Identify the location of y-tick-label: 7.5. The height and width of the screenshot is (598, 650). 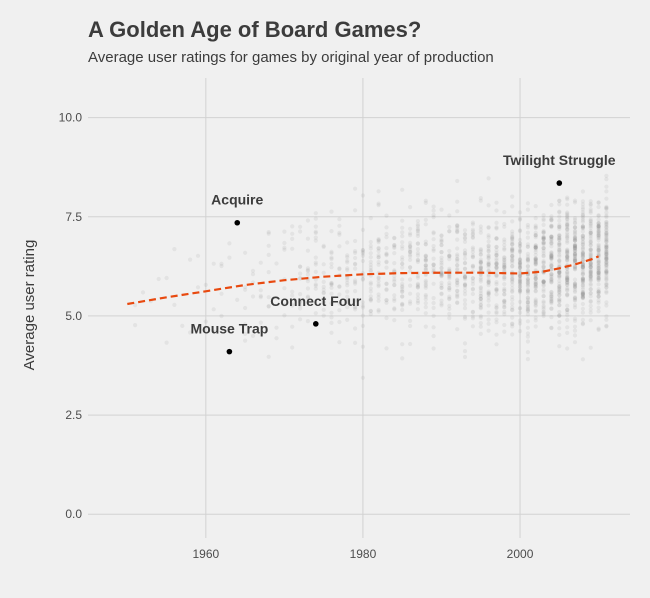
(73, 217).